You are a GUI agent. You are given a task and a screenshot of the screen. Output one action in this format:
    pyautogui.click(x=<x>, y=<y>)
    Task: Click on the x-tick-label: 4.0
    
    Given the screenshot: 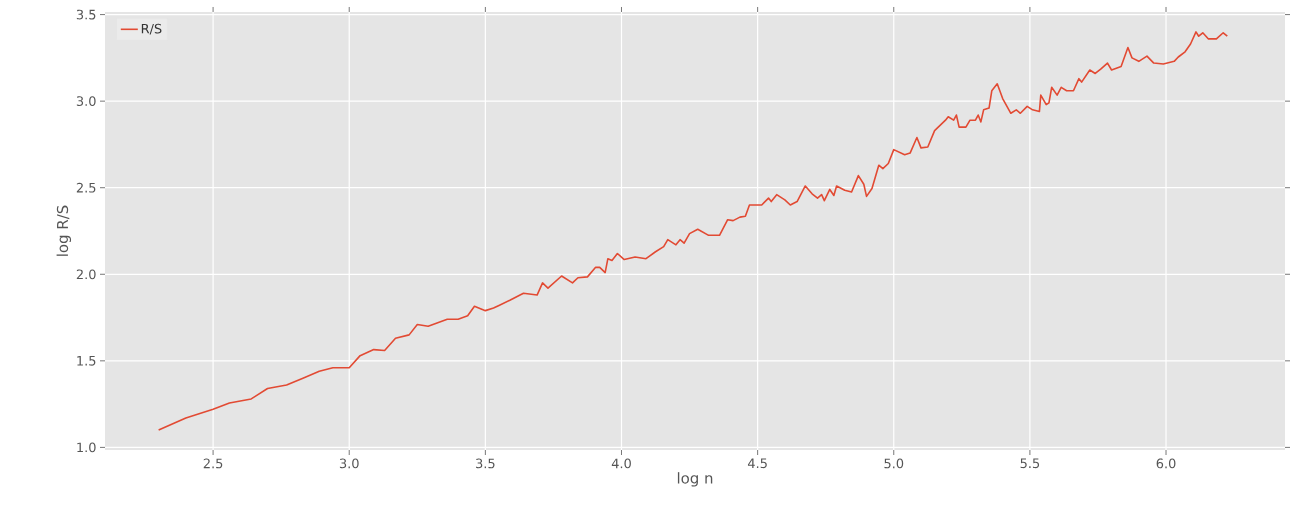 What is the action you would take?
    pyautogui.click(x=621, y=463)
    